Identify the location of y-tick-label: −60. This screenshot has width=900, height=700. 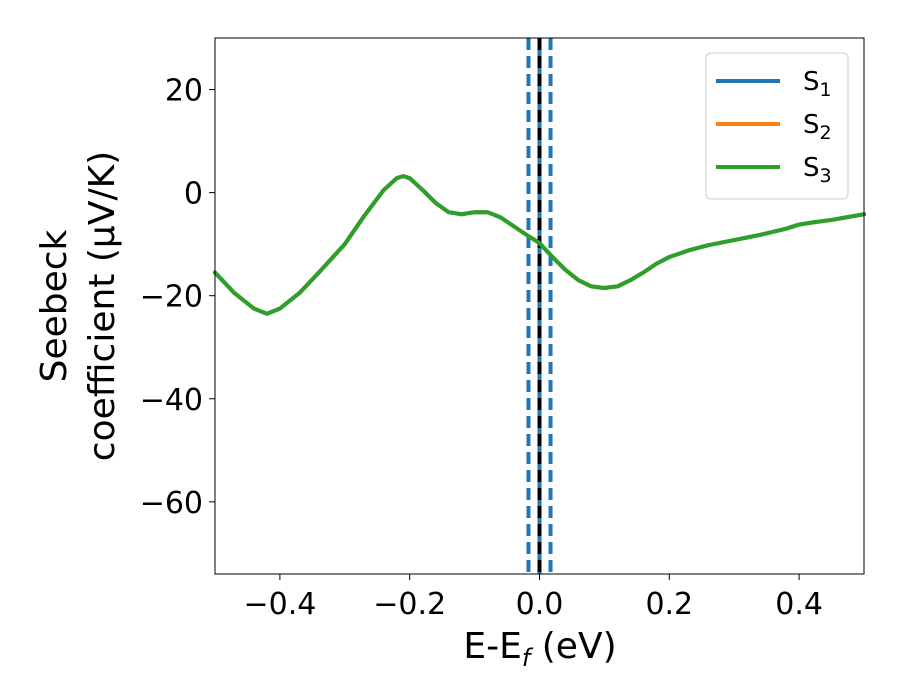
(171, 503).